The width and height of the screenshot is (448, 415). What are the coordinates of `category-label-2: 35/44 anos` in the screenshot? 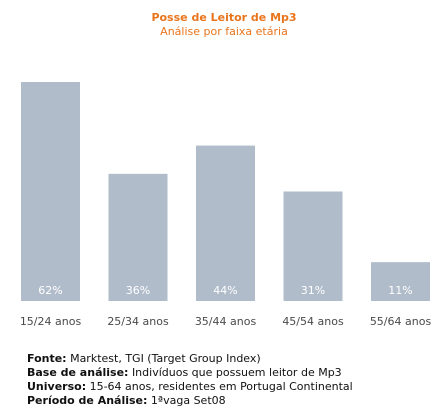 It's located at (226, 321).